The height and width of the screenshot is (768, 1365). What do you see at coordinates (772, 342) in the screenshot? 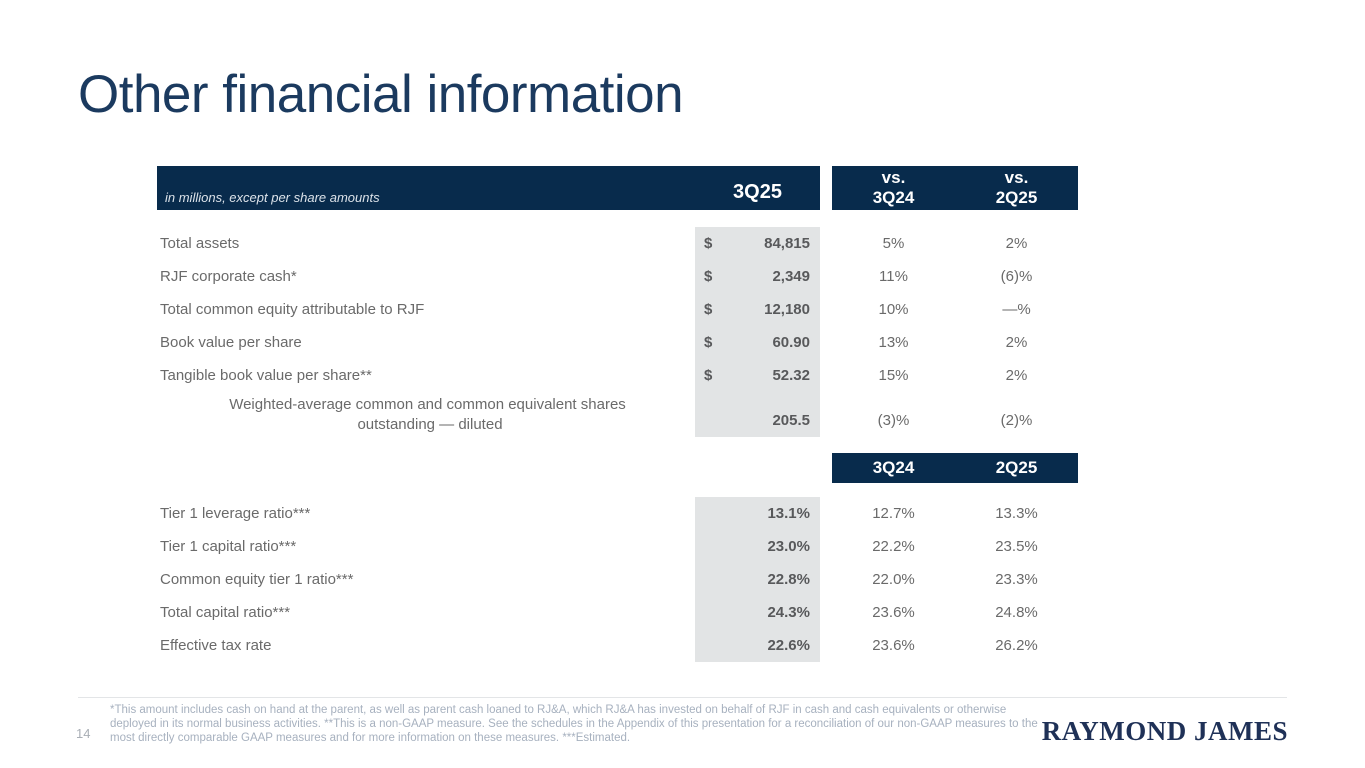
I see `value-3q25: 60.90` at bounding box center [772, 342].